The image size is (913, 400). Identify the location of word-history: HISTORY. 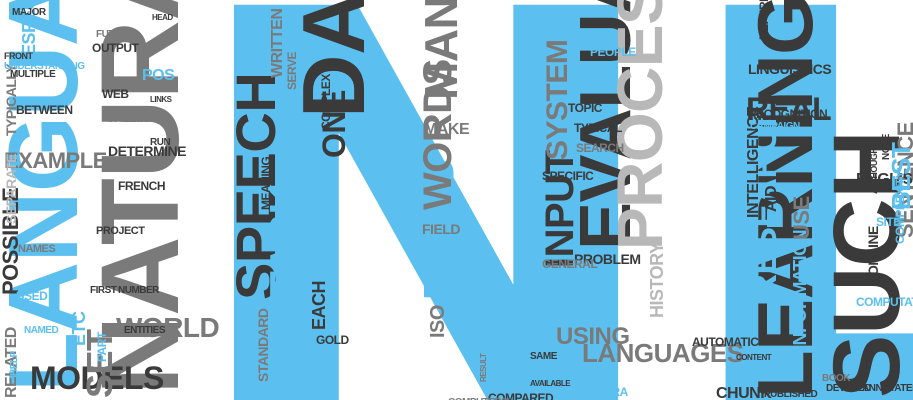
(657, 280).